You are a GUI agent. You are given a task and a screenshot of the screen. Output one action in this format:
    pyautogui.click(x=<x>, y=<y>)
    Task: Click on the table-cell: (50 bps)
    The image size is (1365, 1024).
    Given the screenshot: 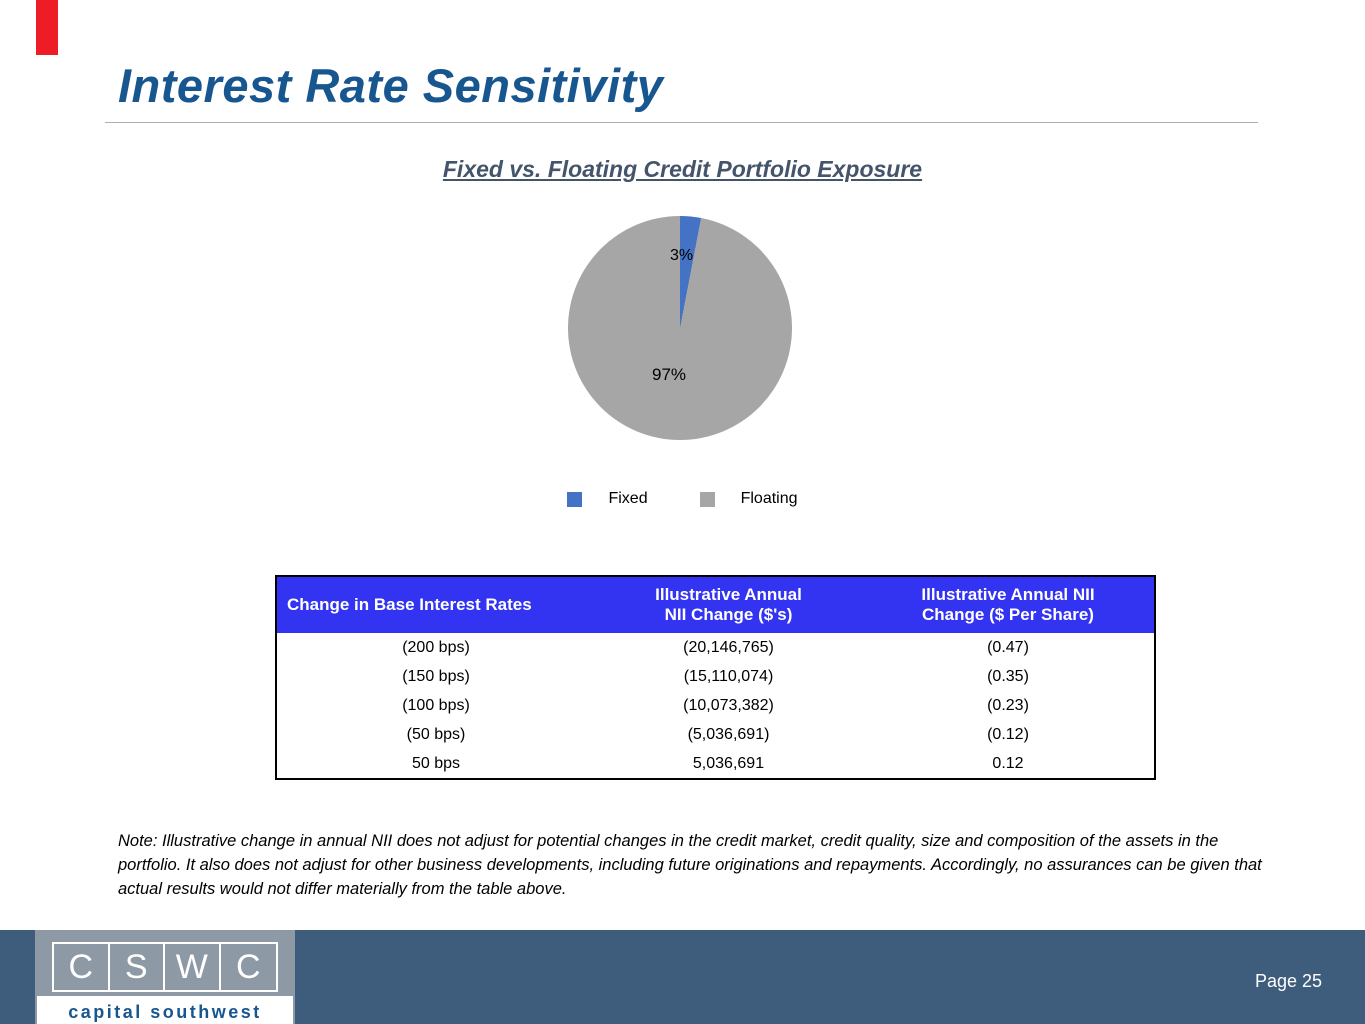 What is the action you would take?
    pyautogui.click(x=435, y=734)
    